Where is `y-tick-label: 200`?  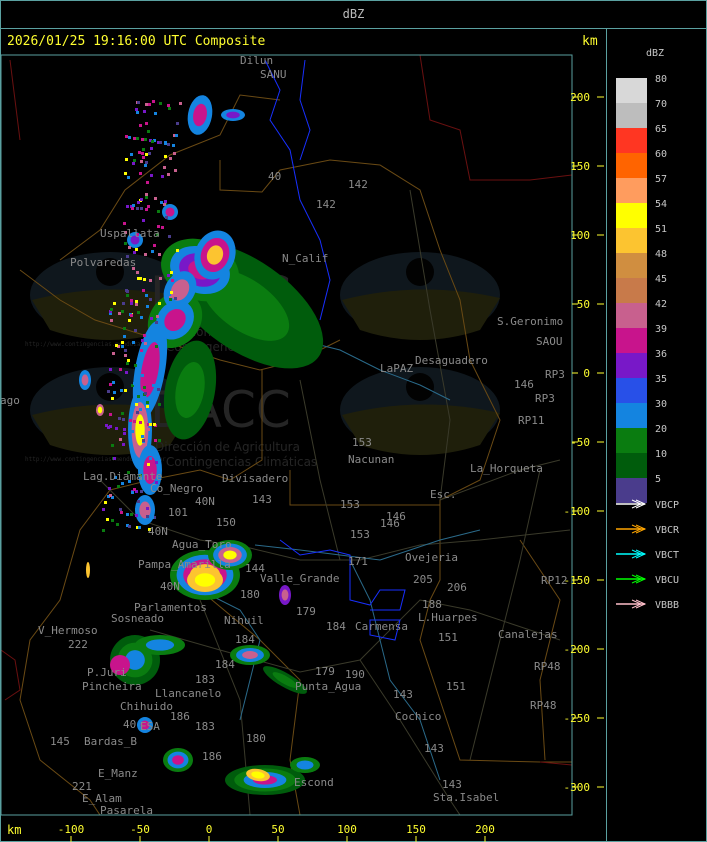 y-tick-label: 200 is located at coordinates (580, 97).